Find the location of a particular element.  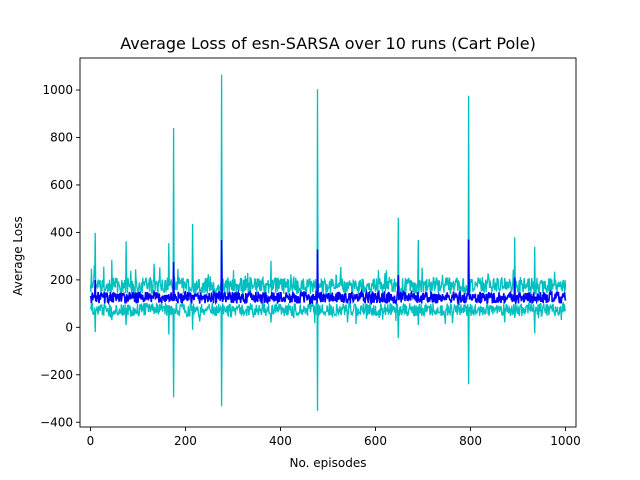

y-tick-label: 1000 is located at coordinates (57, 90).